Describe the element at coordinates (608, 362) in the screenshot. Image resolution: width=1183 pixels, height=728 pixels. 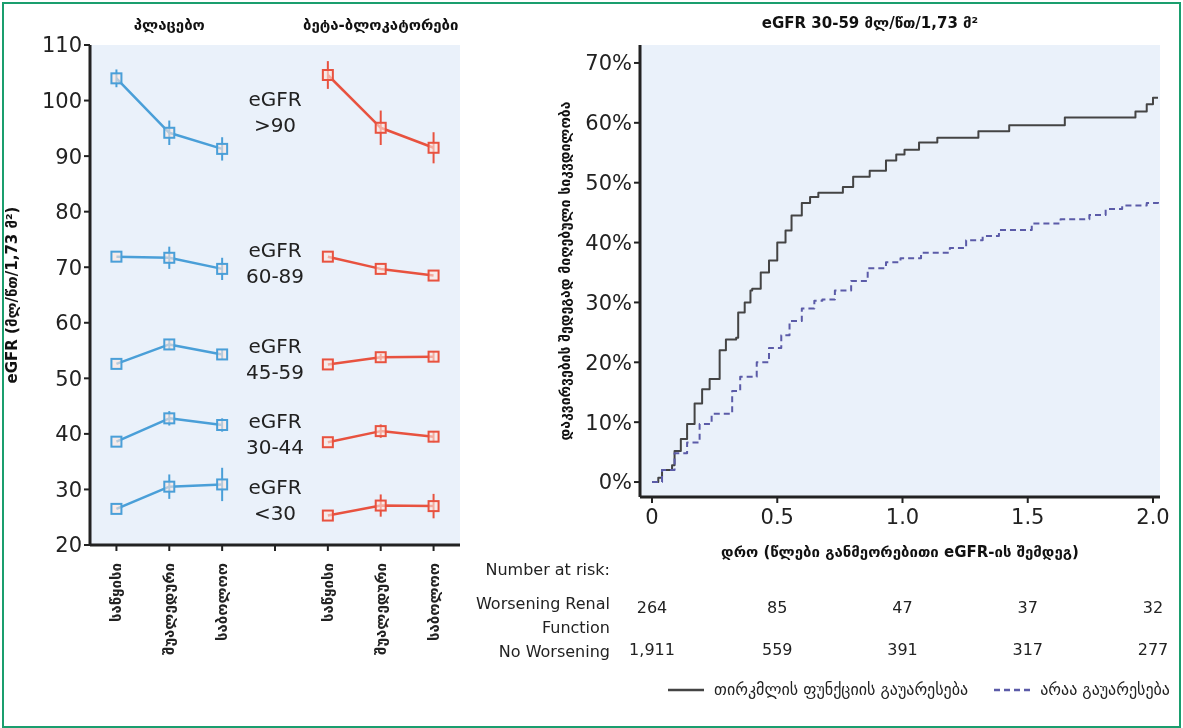
I see `y-tick-label: 20%` at that location.